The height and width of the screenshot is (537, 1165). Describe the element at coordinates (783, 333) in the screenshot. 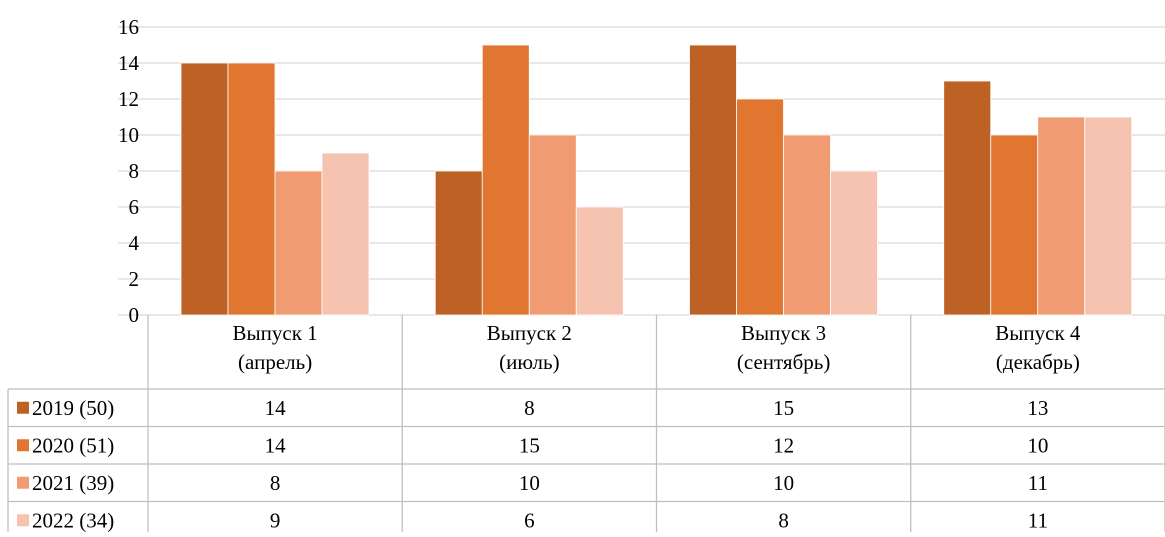

I see `category-label: Выпуск 3` at that location.